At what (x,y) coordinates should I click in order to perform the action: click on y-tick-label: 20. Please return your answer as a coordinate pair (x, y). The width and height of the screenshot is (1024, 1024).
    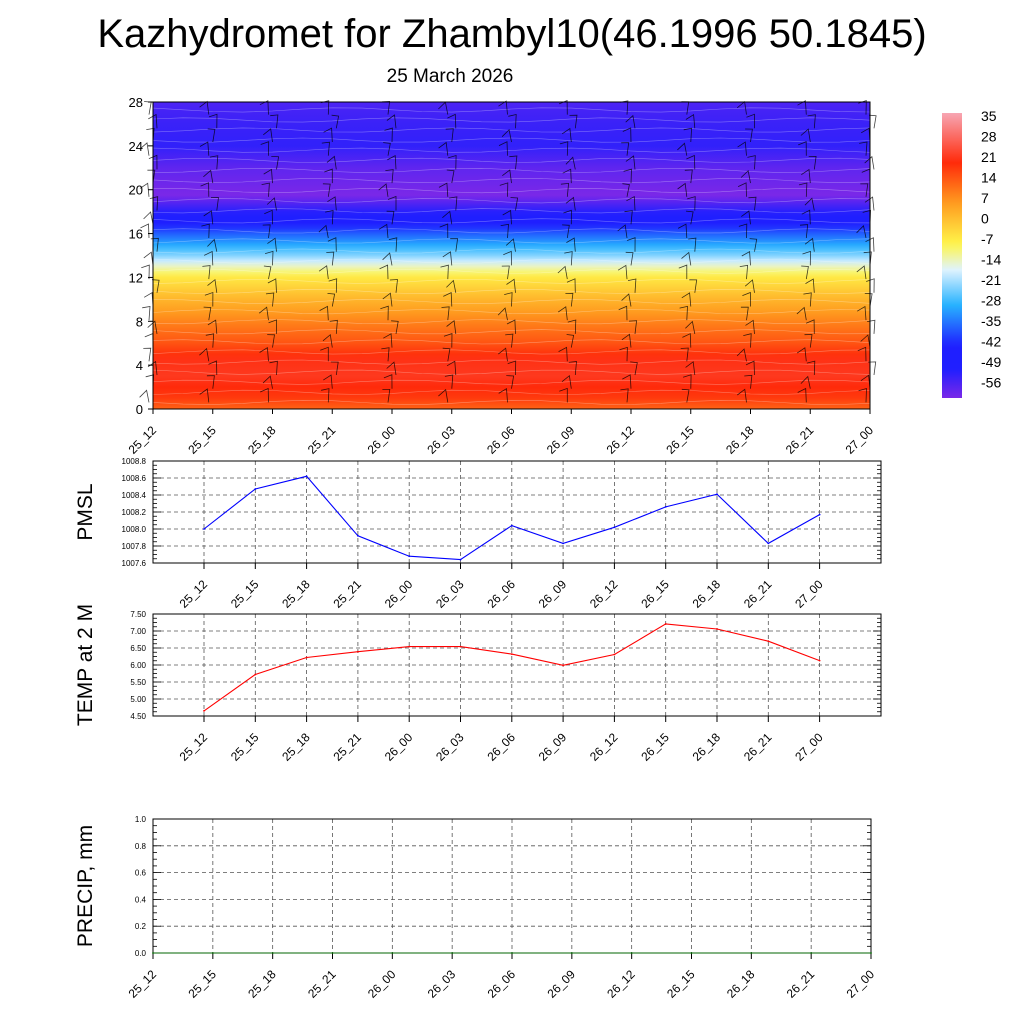
    Looking at the image, I should click on (136, 190).